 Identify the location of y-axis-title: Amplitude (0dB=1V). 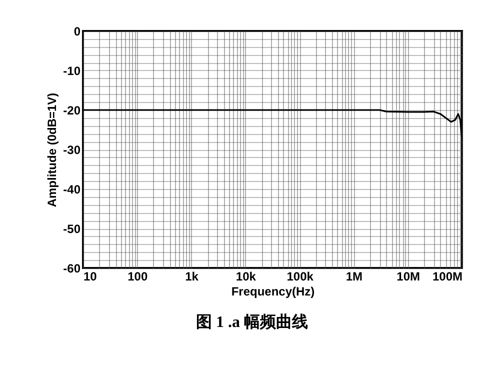
(52, 150).